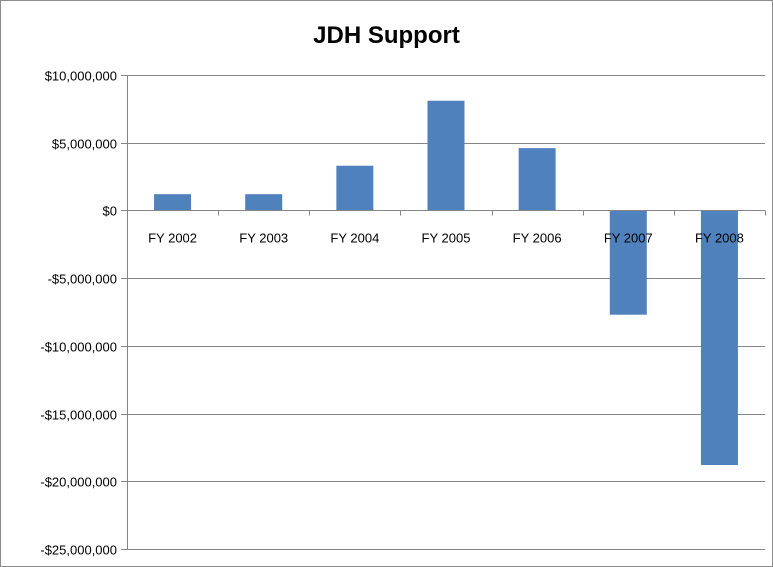 Image resolution: width=773 pixels, height=567 pixels. I want to click on category-label: FY 2002, so click(172, 237).